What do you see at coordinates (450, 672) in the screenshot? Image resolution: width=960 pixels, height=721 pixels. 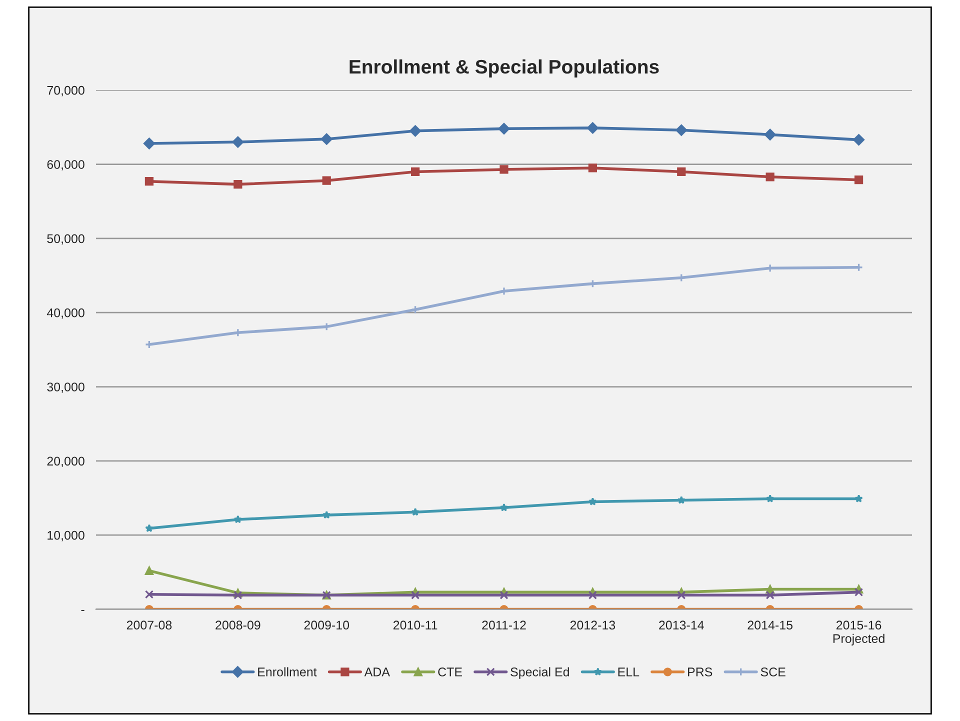 I see `legend-label: CTE` at bounding box center [450, 672].